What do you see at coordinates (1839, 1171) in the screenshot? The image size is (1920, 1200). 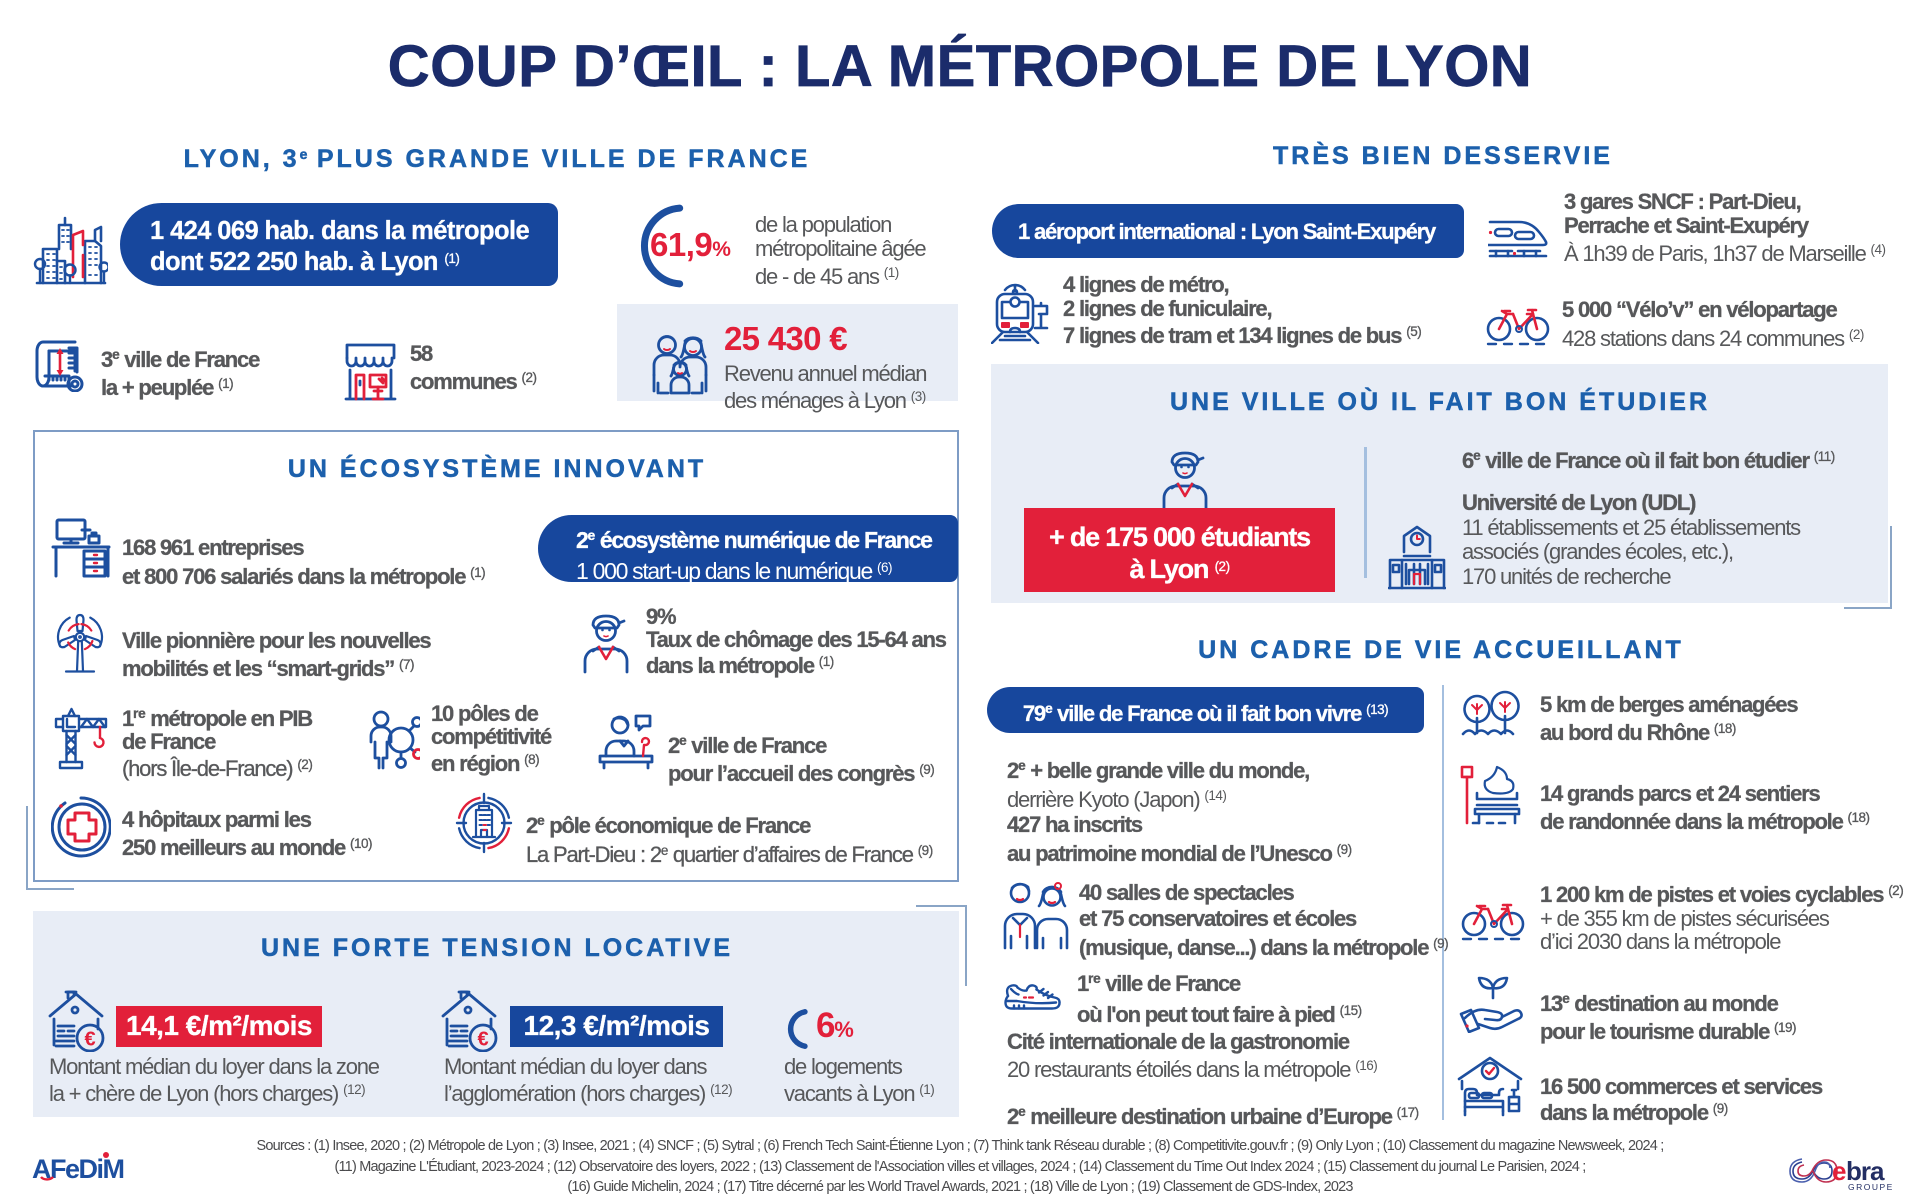 I see `svg-text: e` at bounding box center [1839, 1171].